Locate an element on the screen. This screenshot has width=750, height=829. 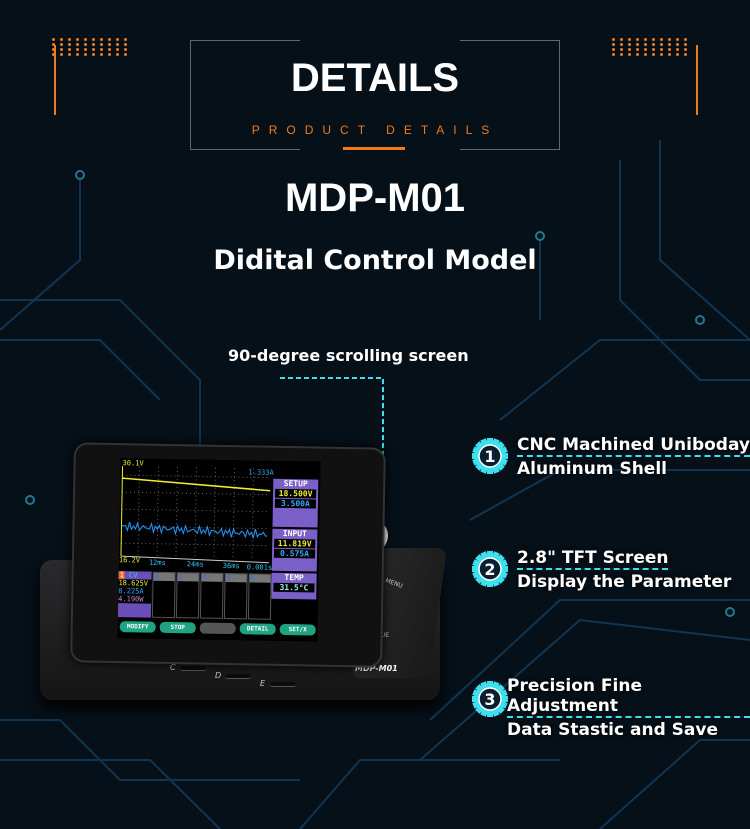
channel-panel: 6 is located at coordinates (259, 596).